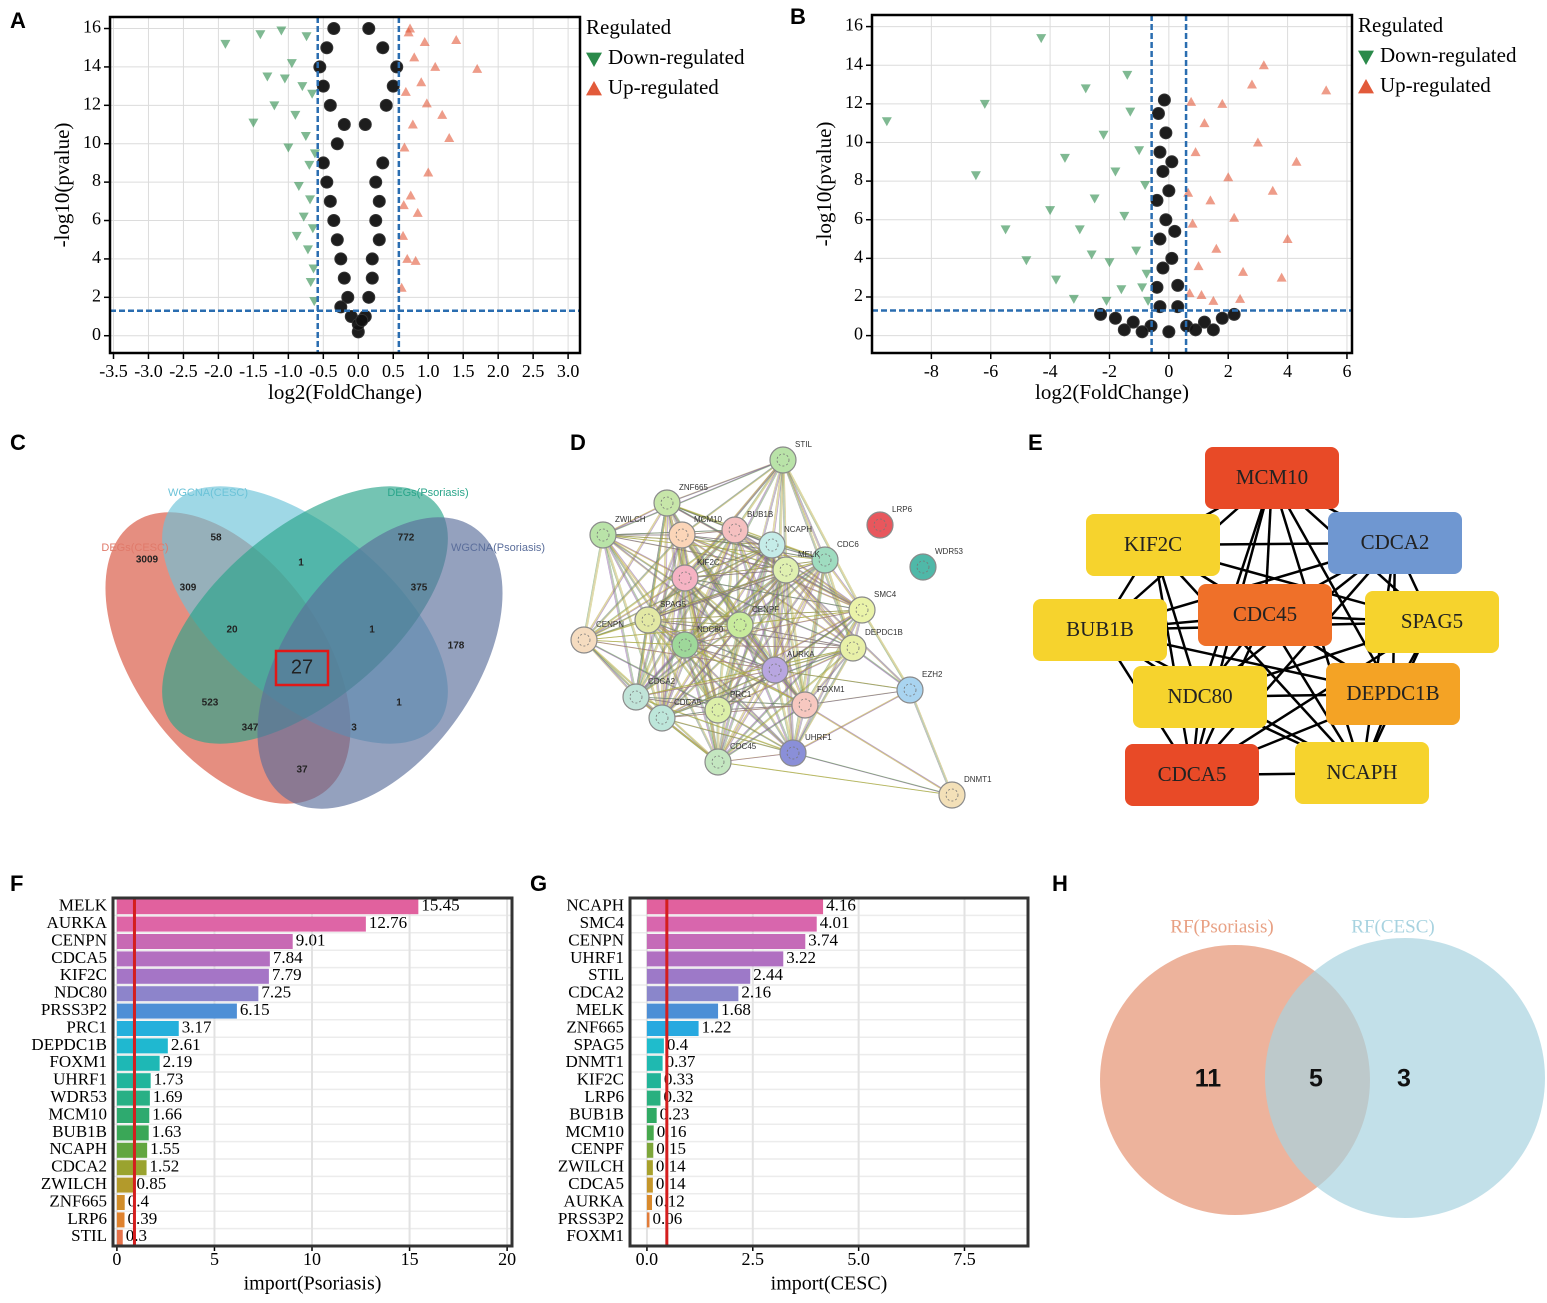  What do you see at coordinates (419, 588) in the screenshot?
I see `region-count: 375` at bounding box center [419, 588].